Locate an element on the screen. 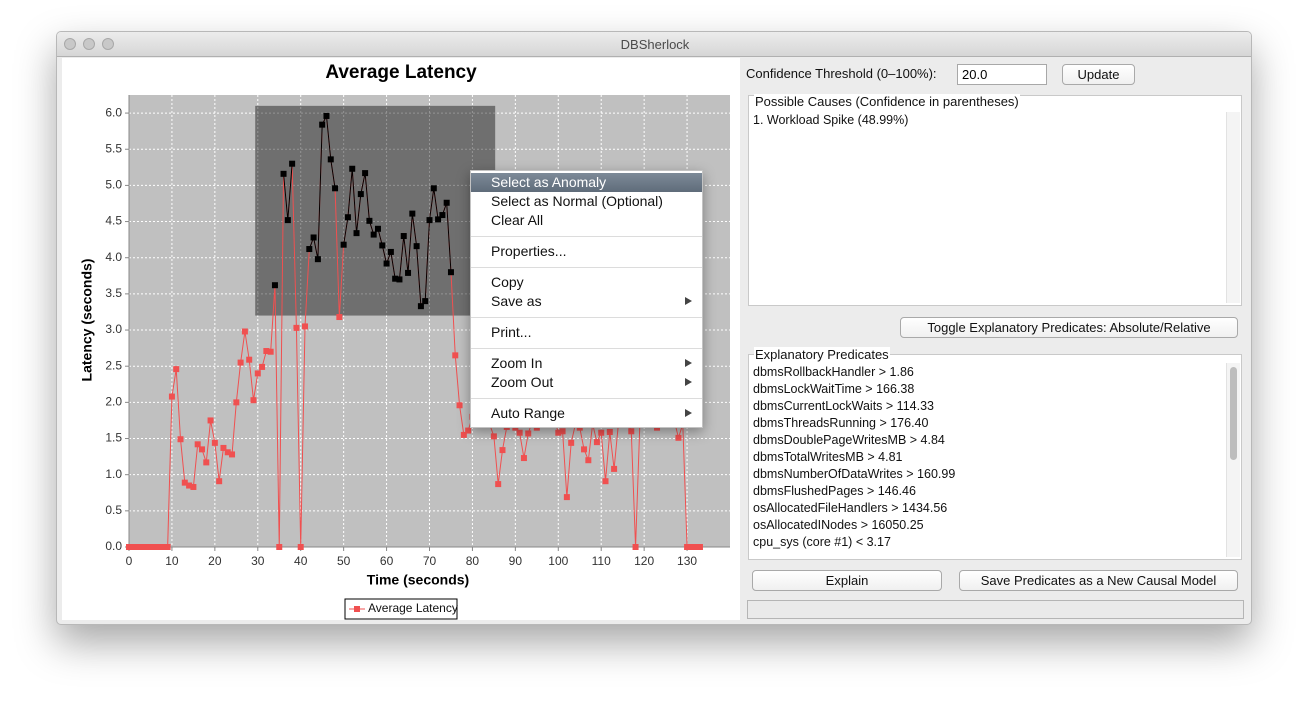  menu-item: Zoom In is located at coordinates (586, 363).